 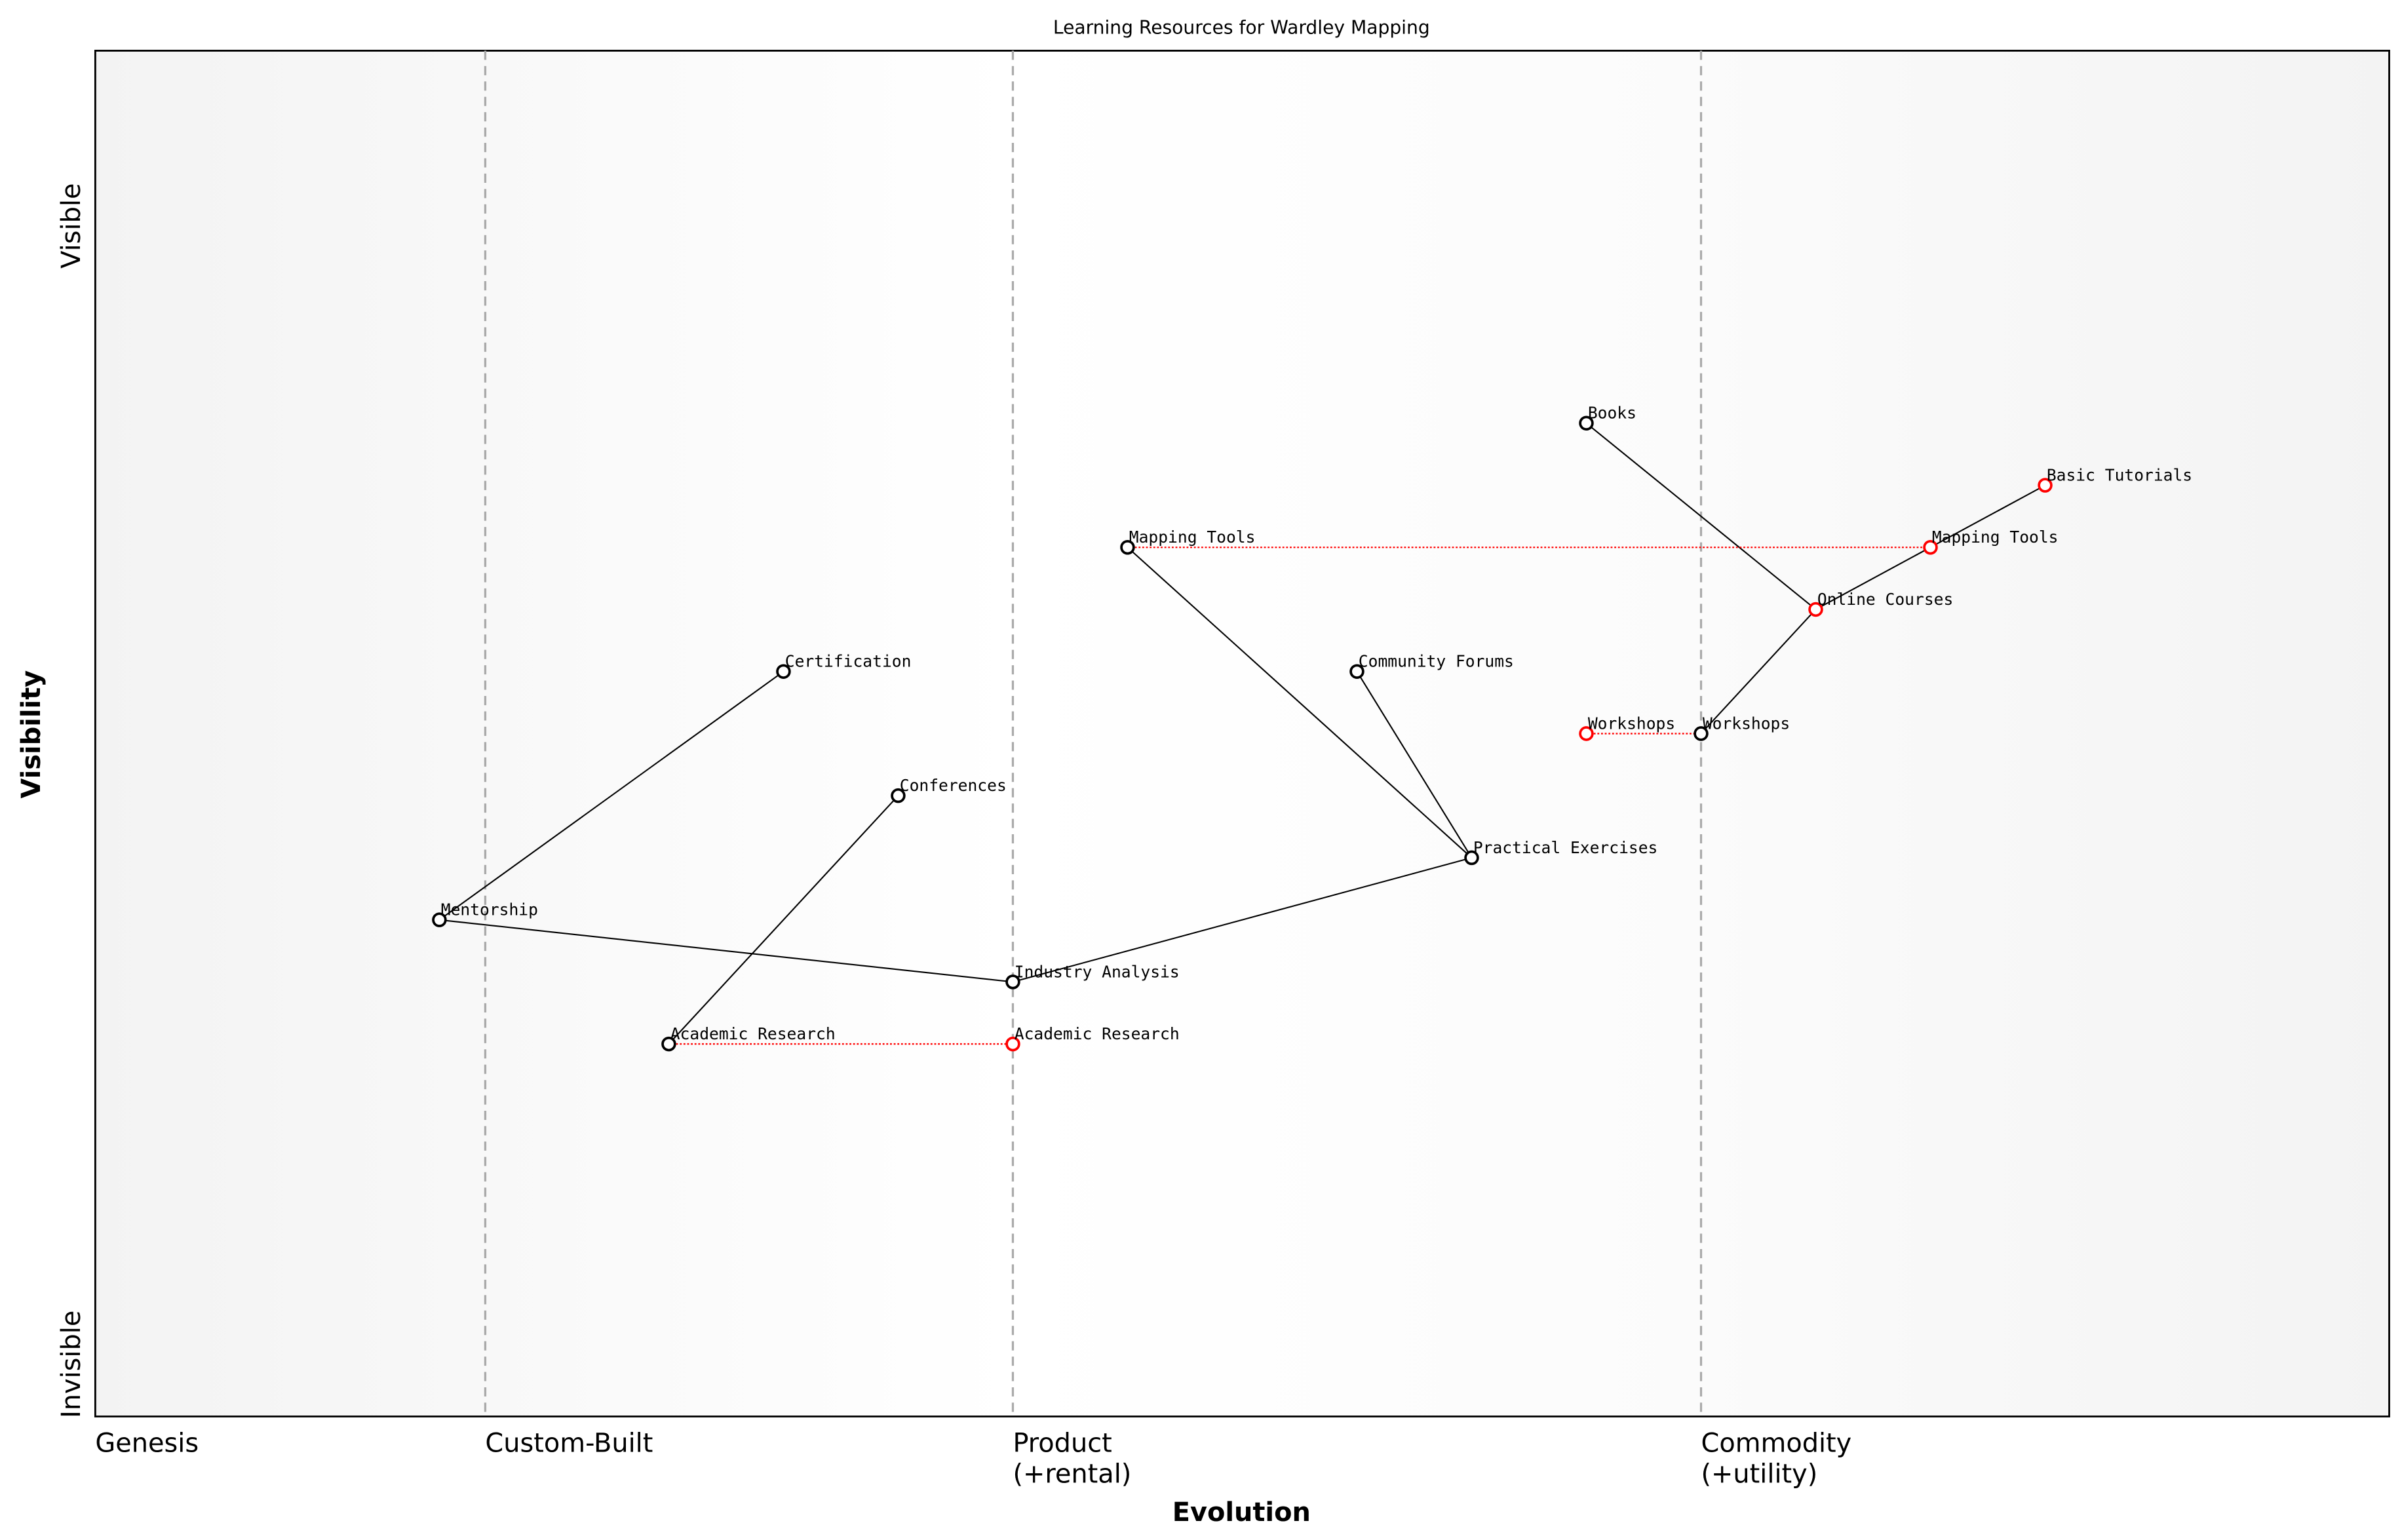 What do you see at coordinates (1072, 1474) in the screenshot?
I see `x-stage-sublabel: (+rental)` at bounding box center [1072, 1474].